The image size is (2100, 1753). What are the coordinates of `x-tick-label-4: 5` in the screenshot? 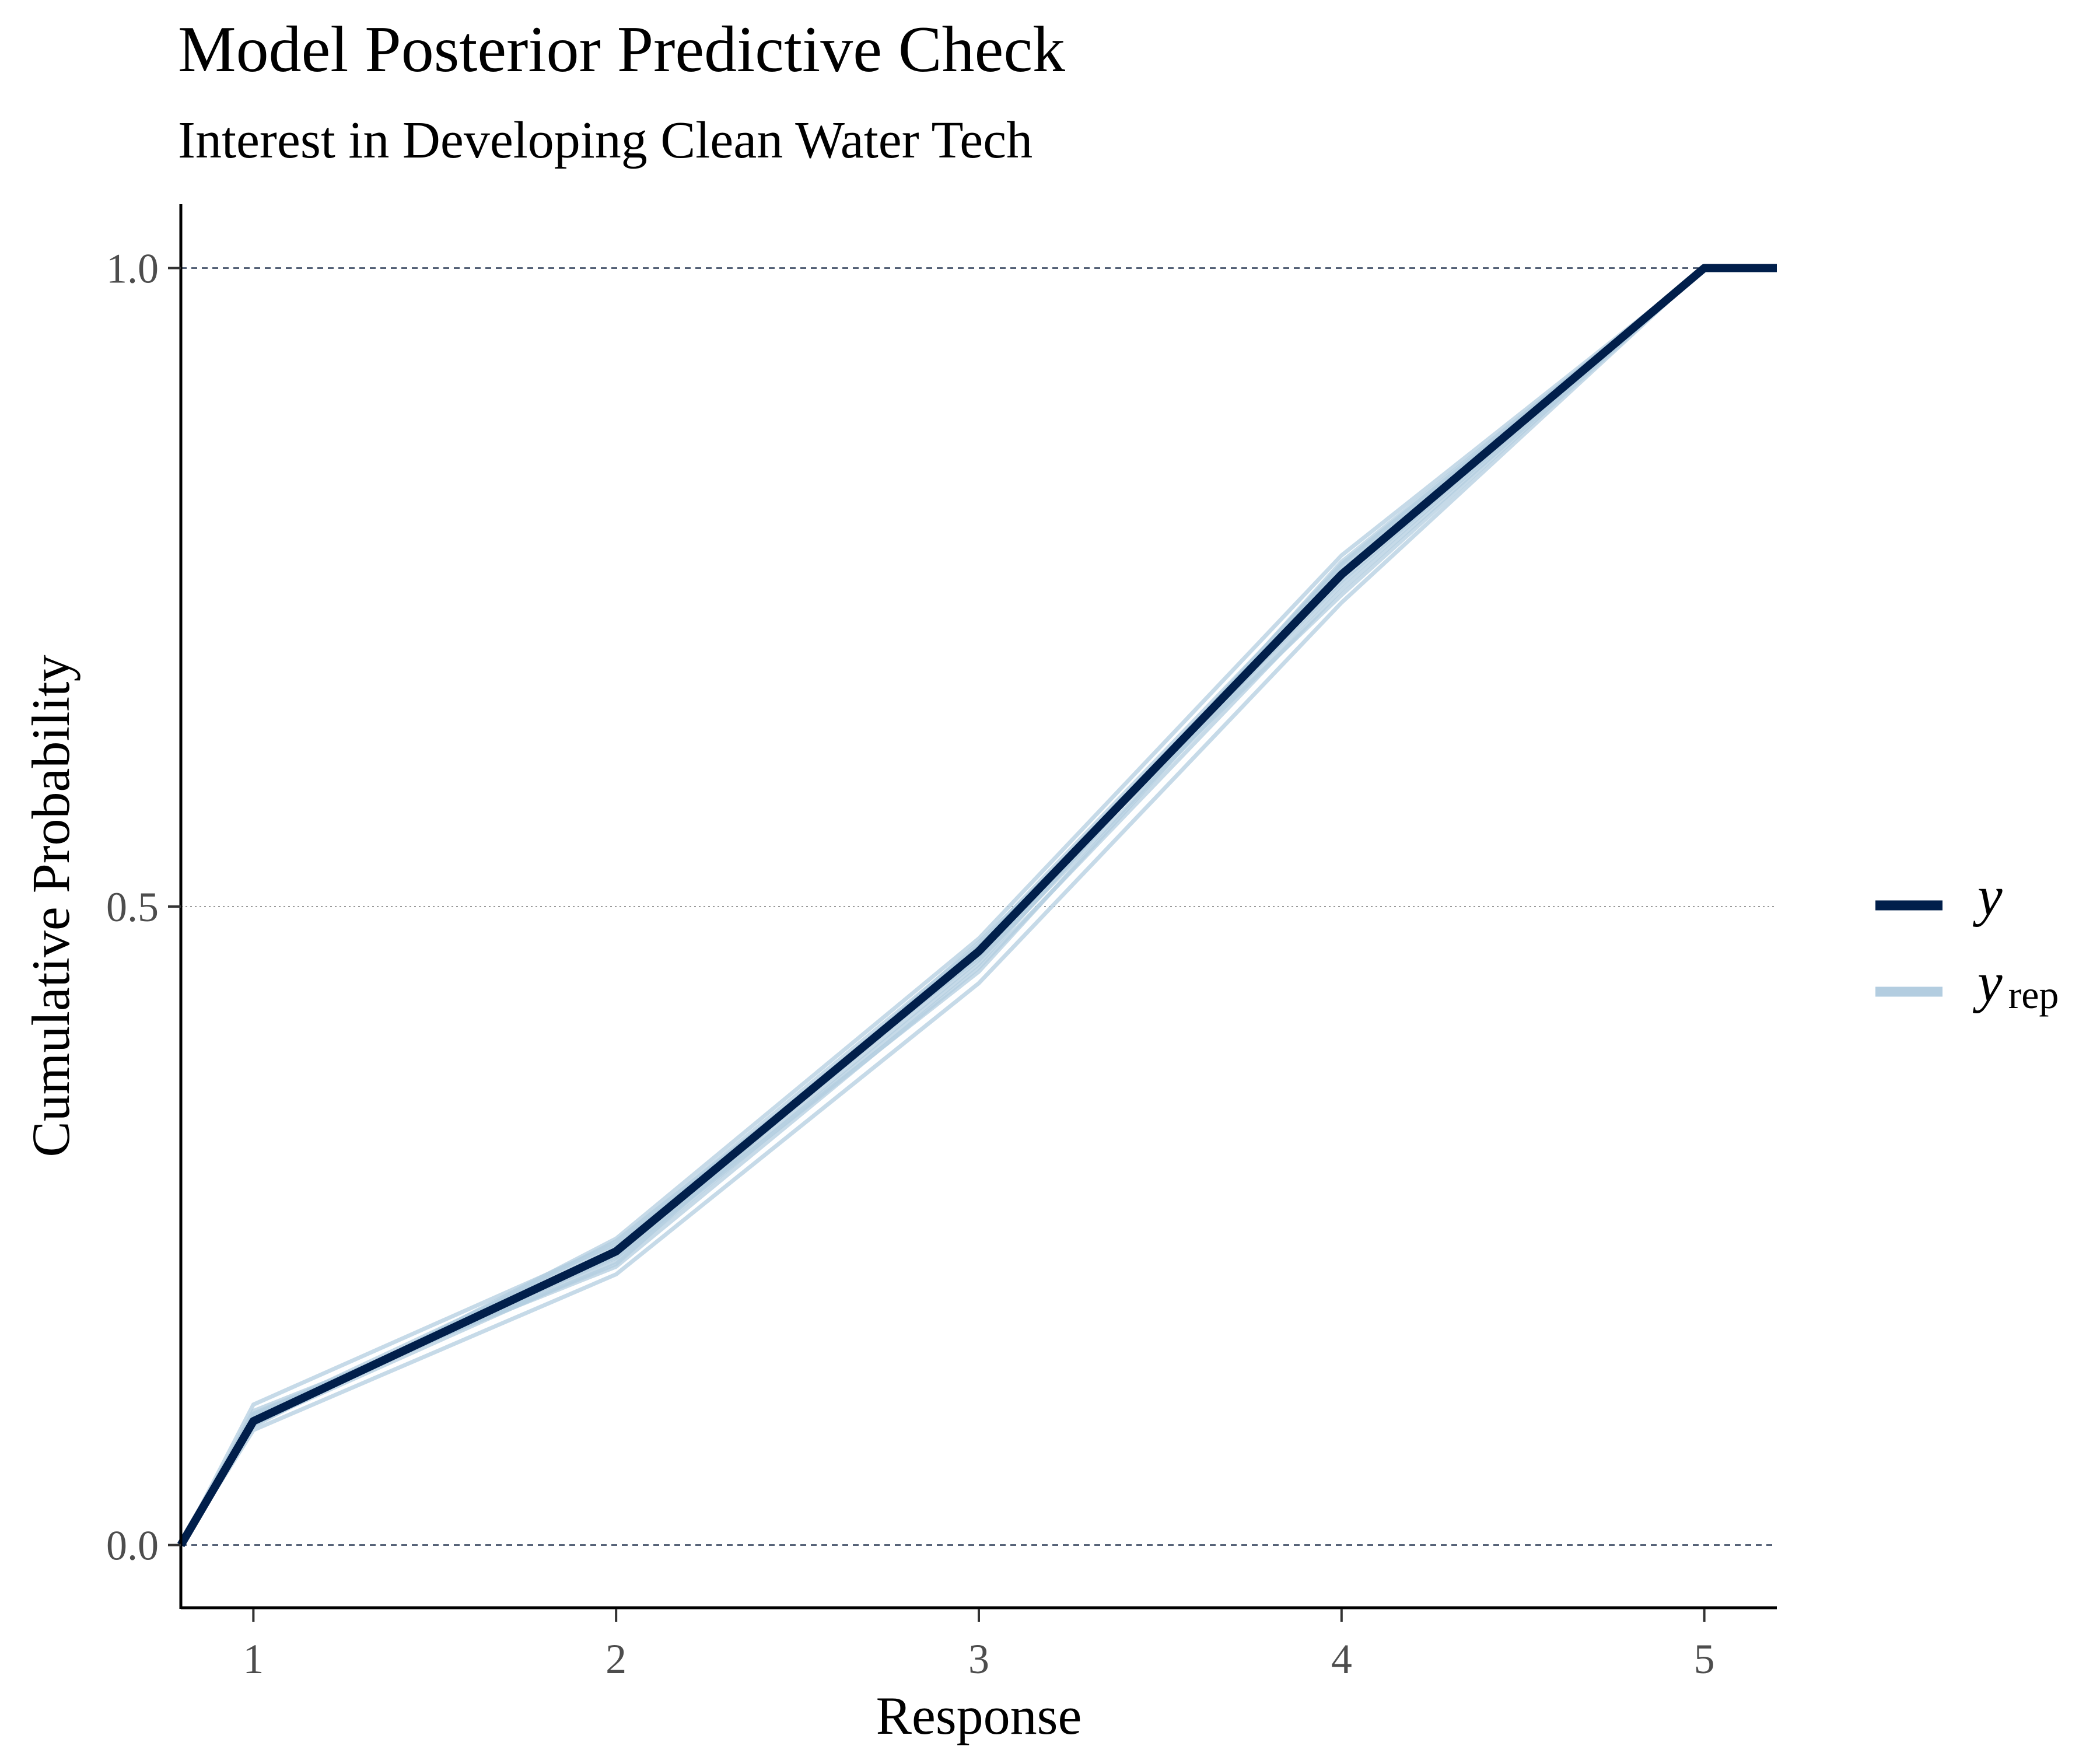 It's located at (1704, 1659).